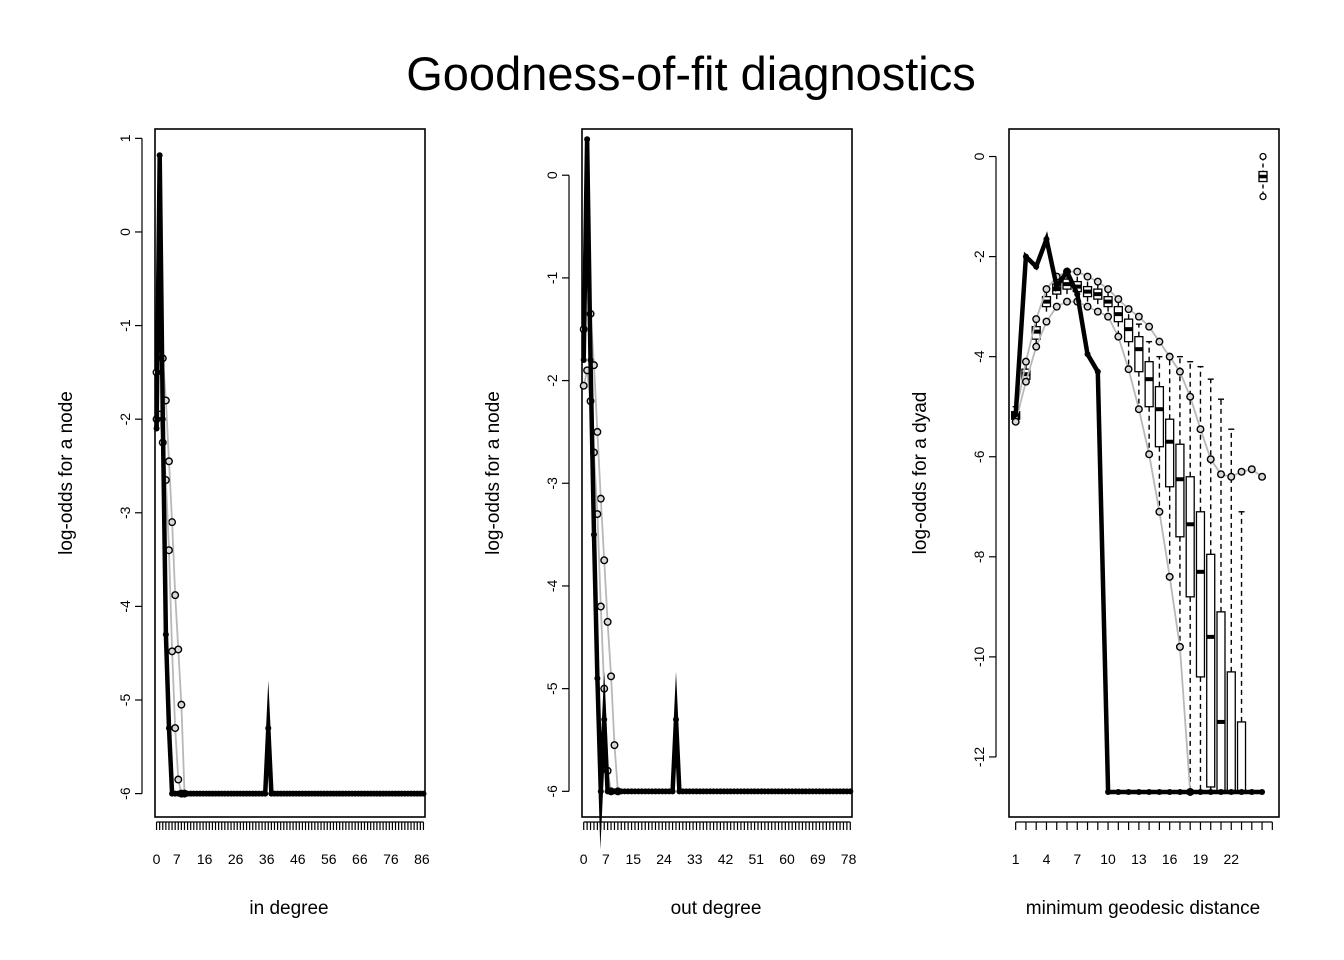  I want to click on x-tick-label: 13, so click(1139, 859).